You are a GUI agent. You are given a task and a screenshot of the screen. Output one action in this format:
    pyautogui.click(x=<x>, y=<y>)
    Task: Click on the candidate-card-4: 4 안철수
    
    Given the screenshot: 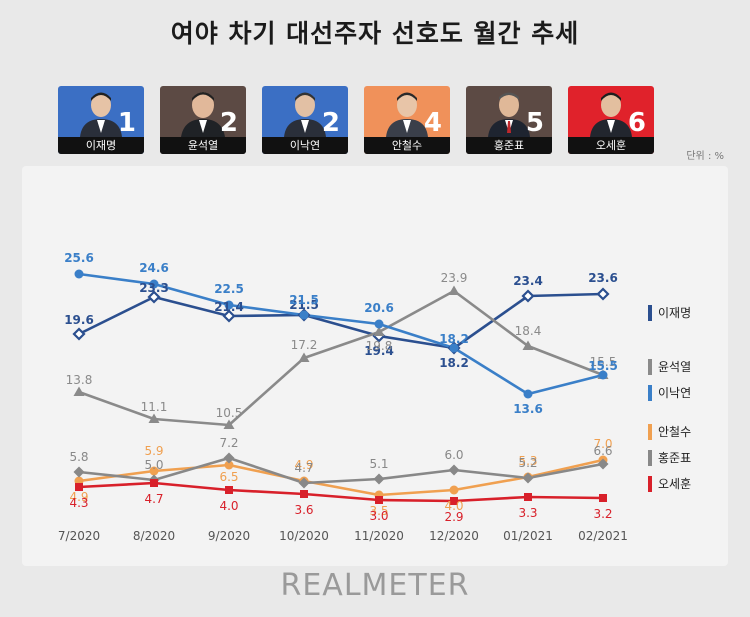 What is the action you would take?
    pyautogui.click(x=407, y=120)
    